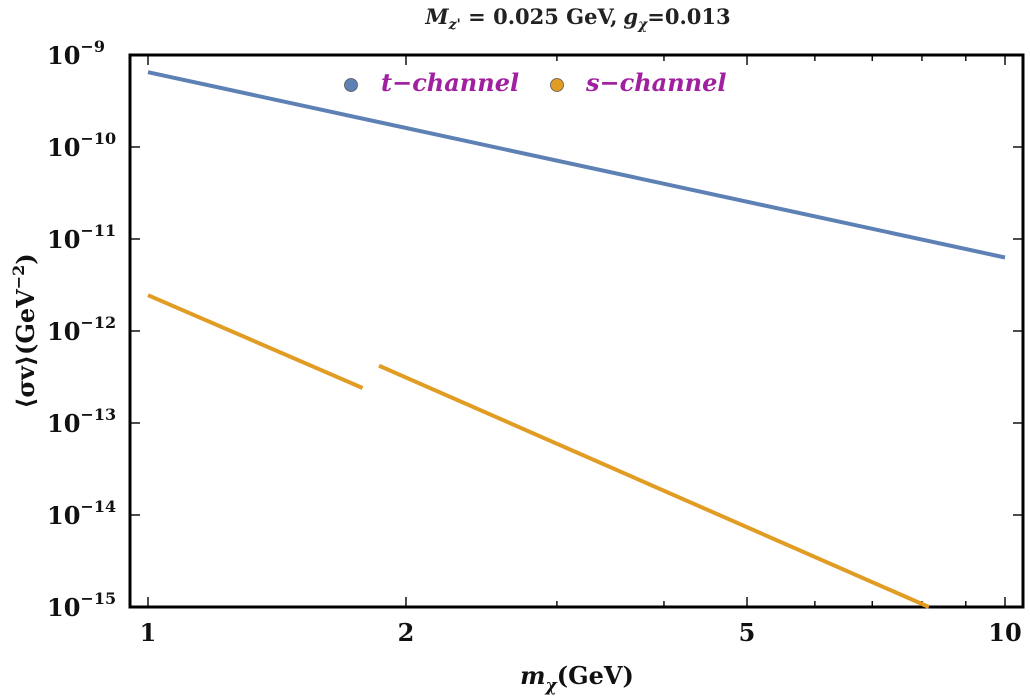 The width and height of the screenshot is (1030, 699). Describe the element at coordinates (81, 237) in the screenshot. I see `y-tick-label: 10−11` at that location.